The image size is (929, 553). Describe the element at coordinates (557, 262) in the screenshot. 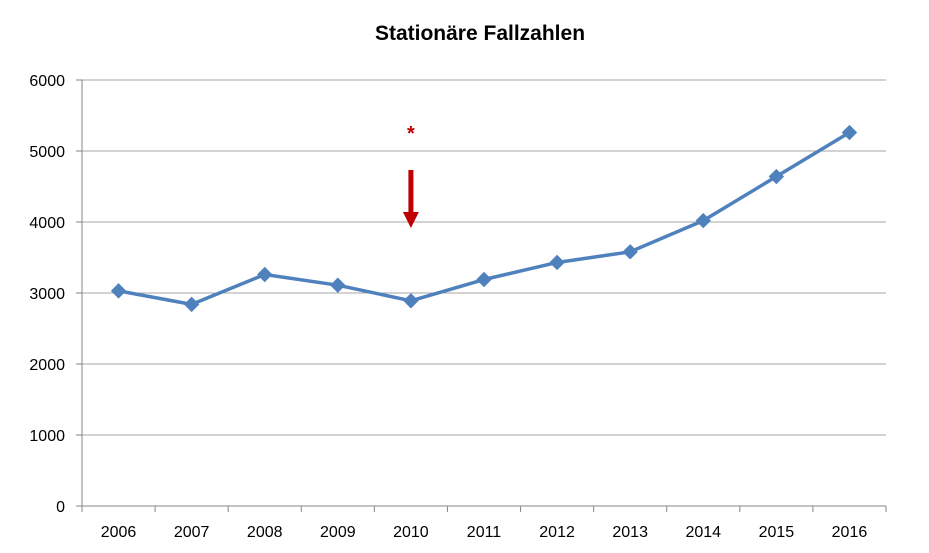

I see `data-point-2012` at that location.